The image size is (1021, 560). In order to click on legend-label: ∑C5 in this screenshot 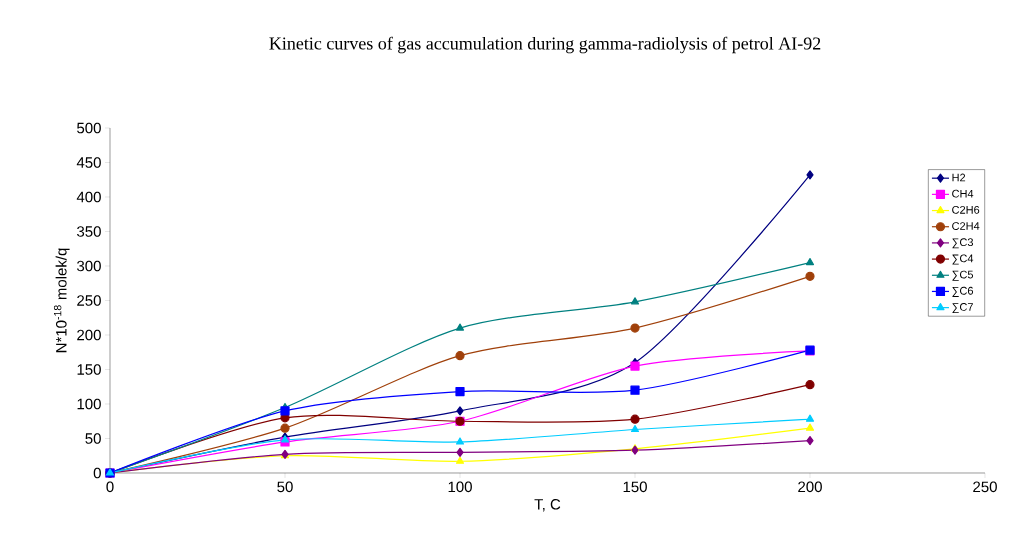, I will do `click(963, 275)`.